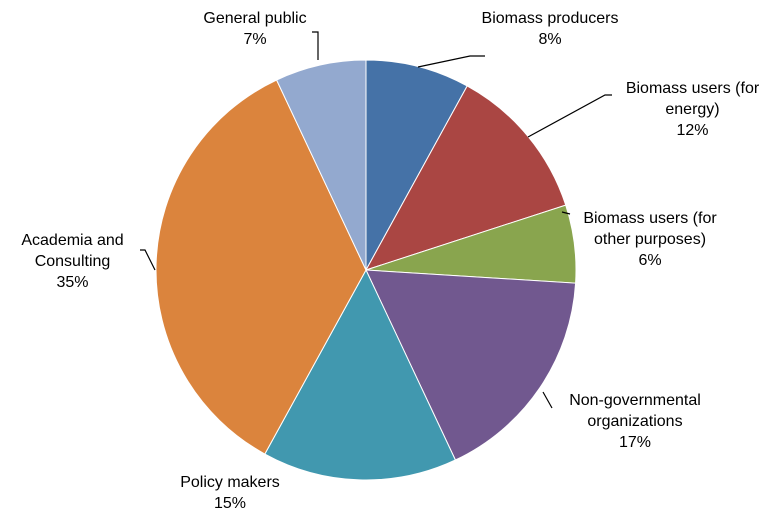  I want to click on slice-label: Biomass users (for other purposes) 6%, so click(650, 239).